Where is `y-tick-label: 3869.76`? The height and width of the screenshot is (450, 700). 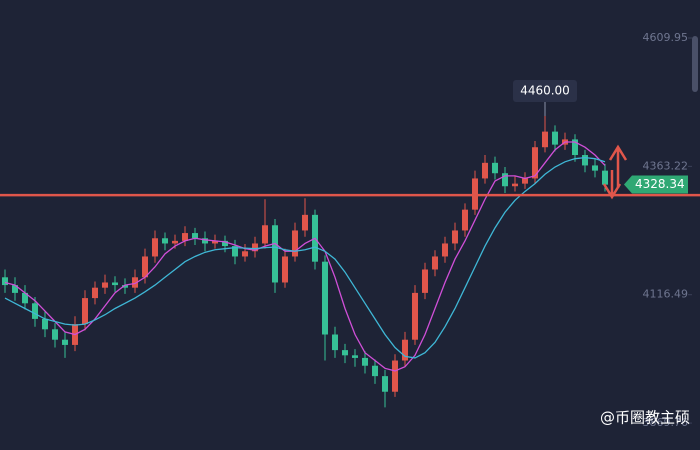 y-tick-label: 3869.76 is located at coordinates (666, 422).